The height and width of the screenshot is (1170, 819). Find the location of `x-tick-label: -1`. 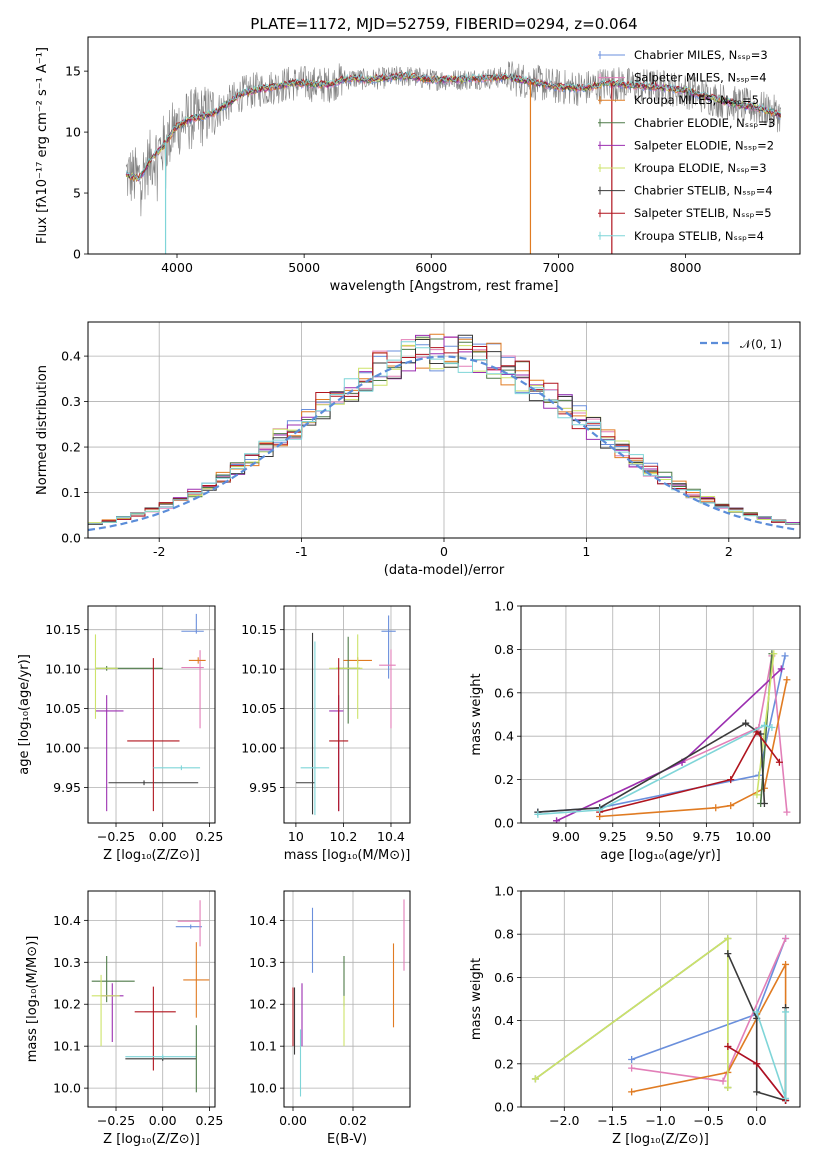

x-tick-label: -1 is located at coordinates (301, 551).